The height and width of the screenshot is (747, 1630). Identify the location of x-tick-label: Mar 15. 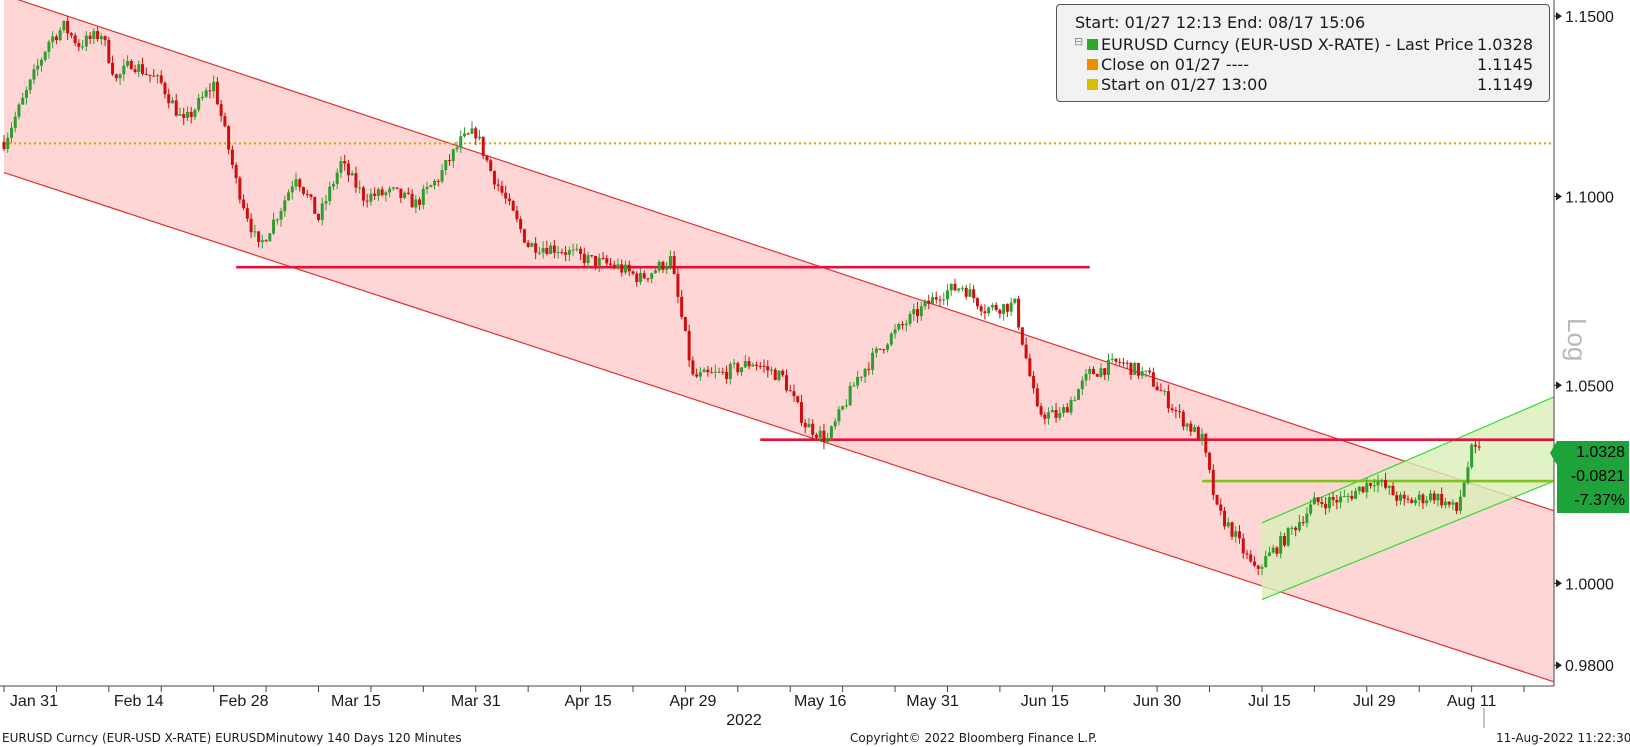
(356, 701).